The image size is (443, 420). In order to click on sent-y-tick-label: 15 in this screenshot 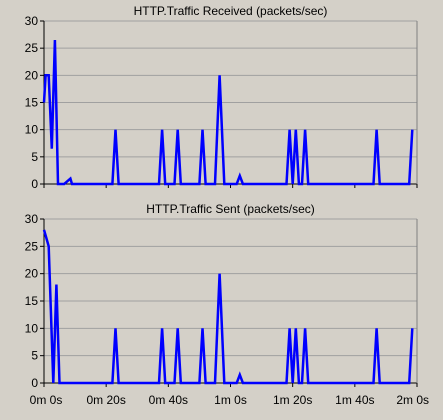, I will do `click(32, 301)`.